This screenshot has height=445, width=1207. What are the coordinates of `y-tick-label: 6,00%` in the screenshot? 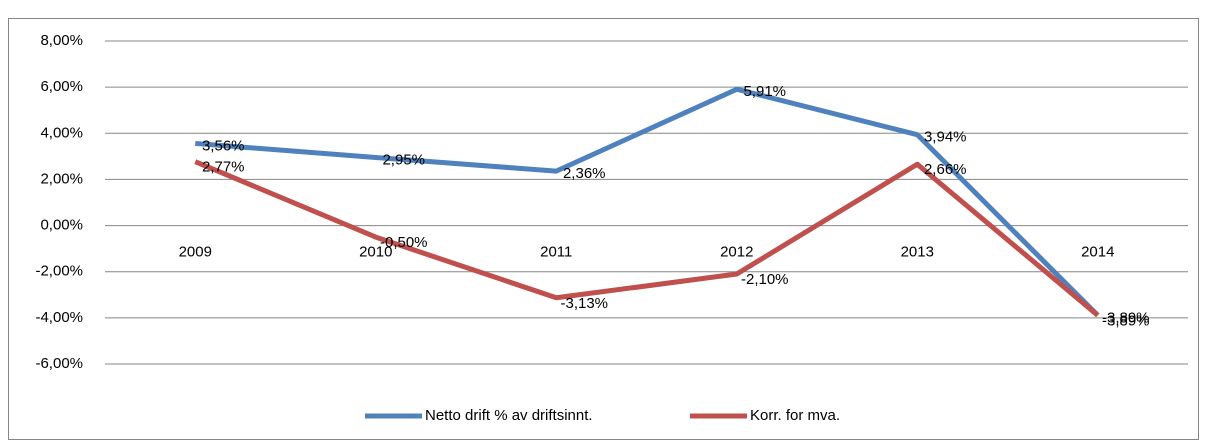 It's located at (61, 86).